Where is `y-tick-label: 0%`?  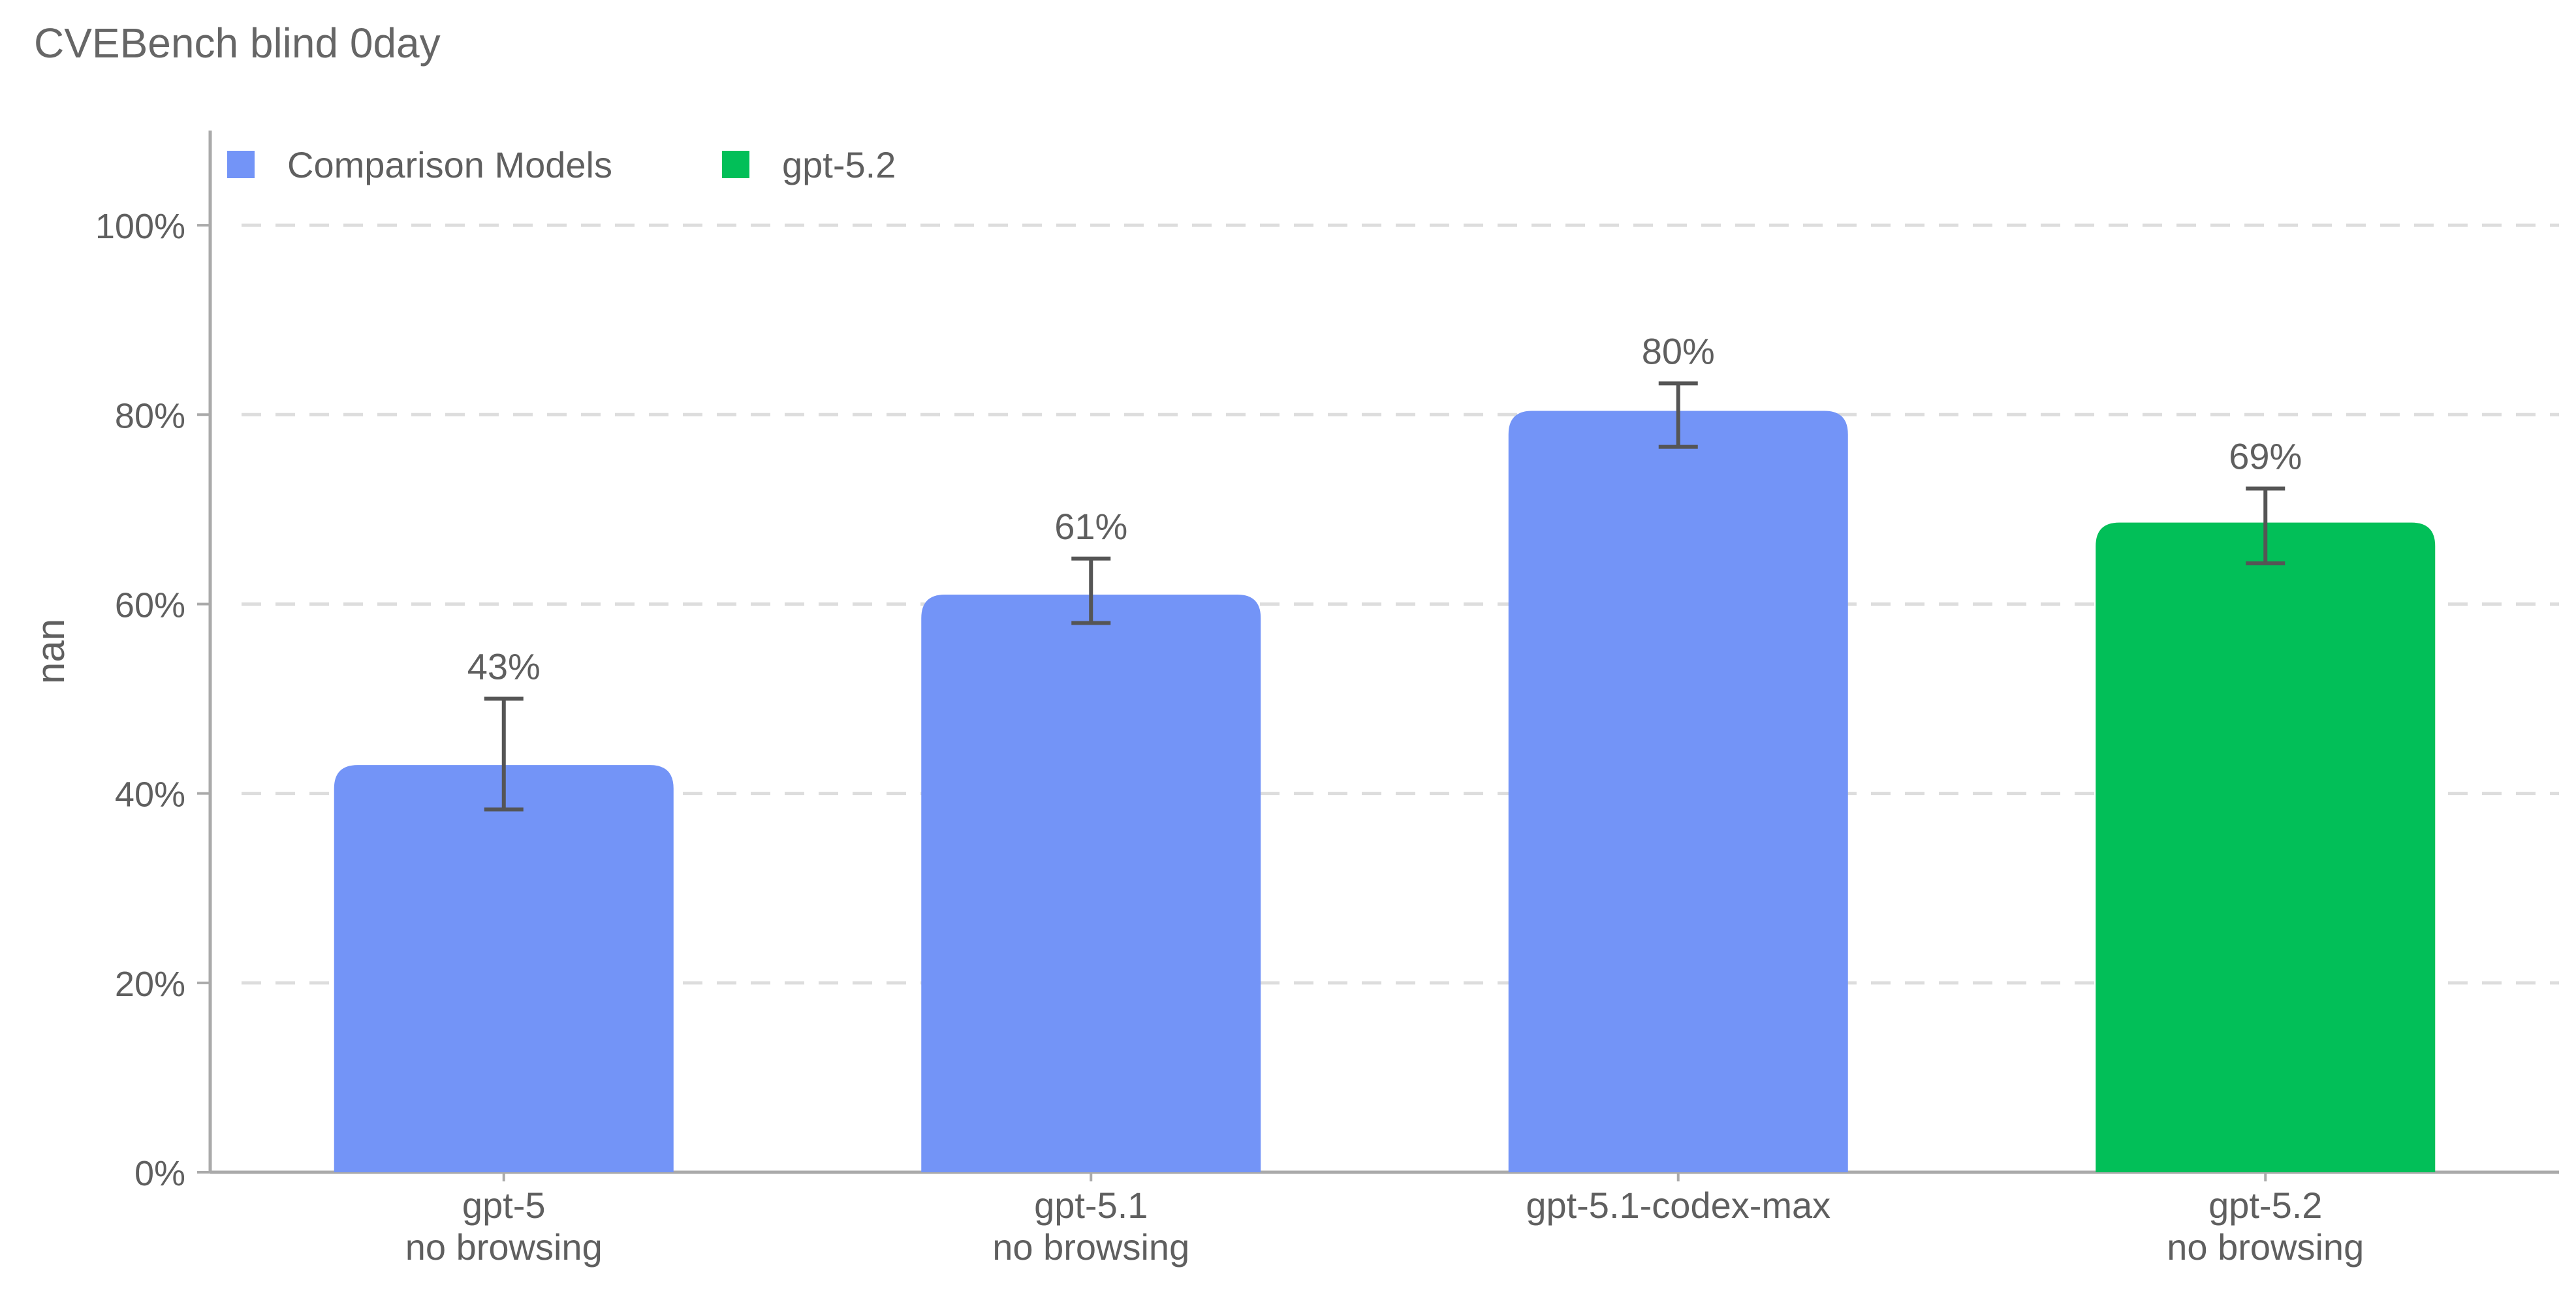 y-tick-label: 0% is located at coordinates (159, 1173).